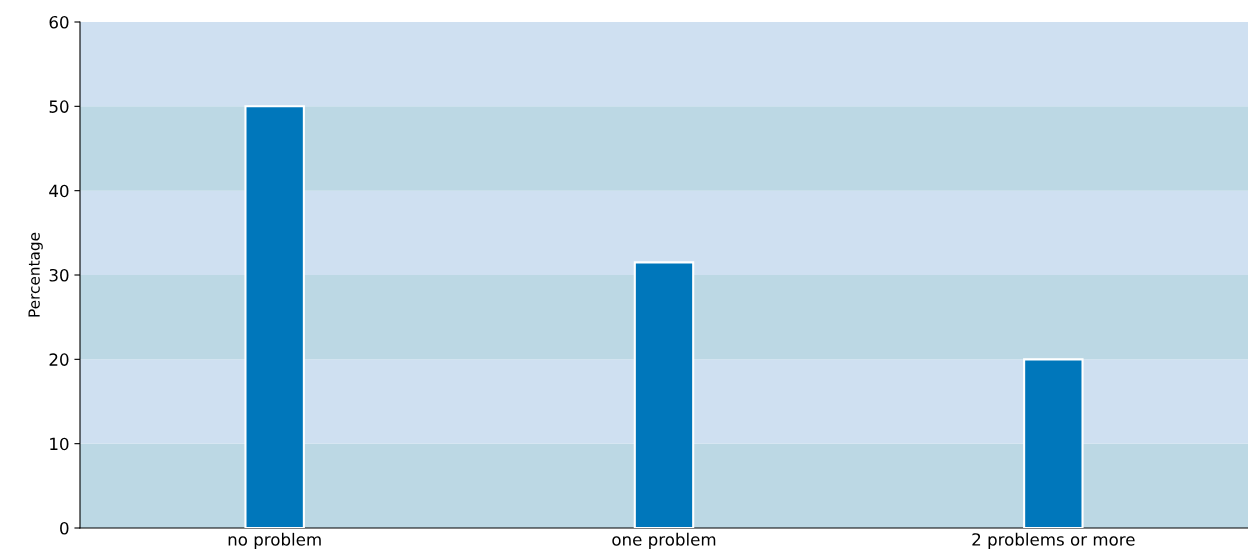  Describe the element at coordinates (59, 275) in the screenshot. I see `y-tick-label: 30` at that location.